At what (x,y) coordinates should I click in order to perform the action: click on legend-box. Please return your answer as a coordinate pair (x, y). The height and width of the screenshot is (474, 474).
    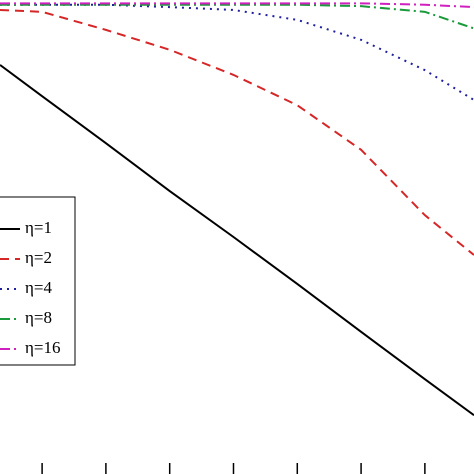
    Looking at the image, I should click on (38, 281).